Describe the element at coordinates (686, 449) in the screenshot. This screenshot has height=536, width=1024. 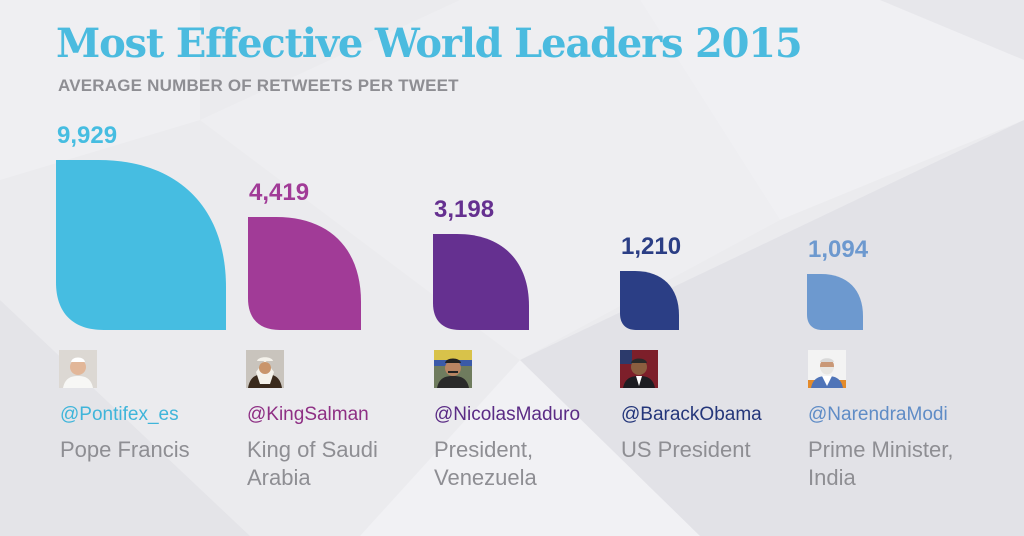
I see `leader-role: US President` at that location.